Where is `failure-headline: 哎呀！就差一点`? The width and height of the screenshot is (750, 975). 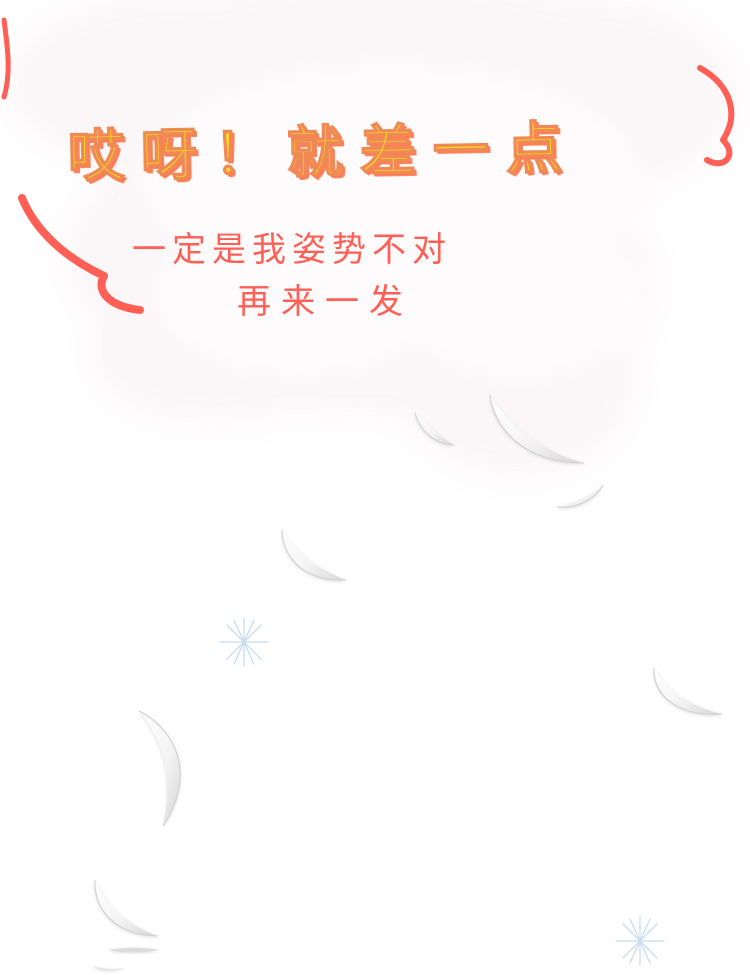 failure-headline: 哎呀！就差一点 is located at coordinates (324, 152).